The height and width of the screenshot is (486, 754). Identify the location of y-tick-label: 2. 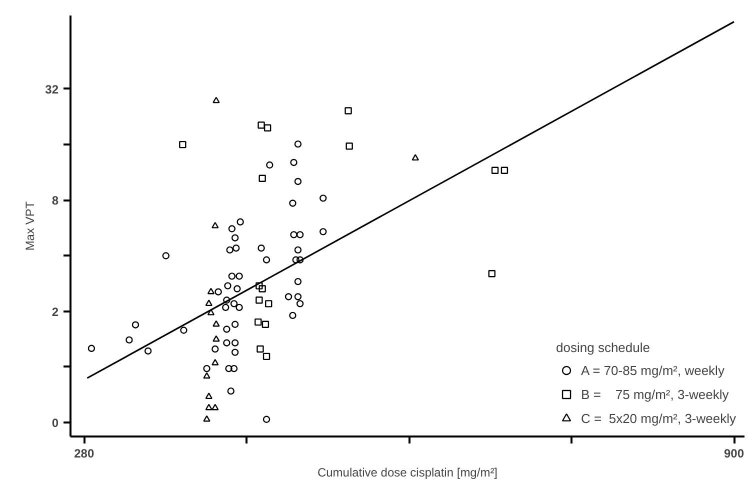
(55, 311).